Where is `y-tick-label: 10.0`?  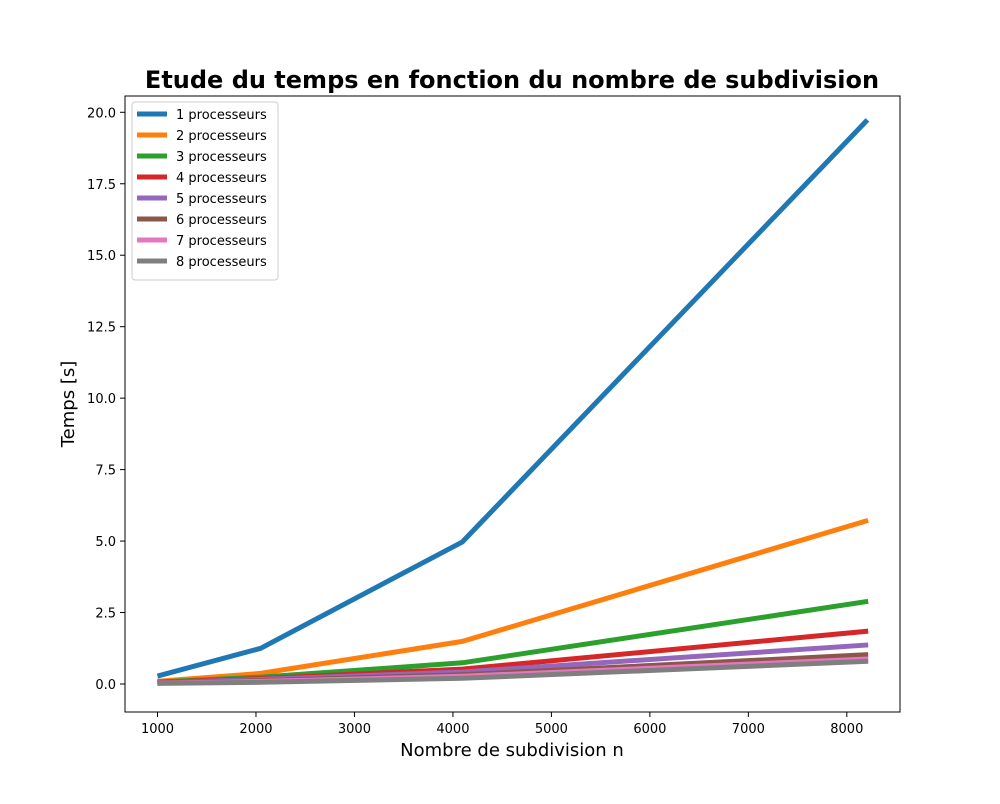
y-tick-label: 10.0 is located at coordinates (101, 399).